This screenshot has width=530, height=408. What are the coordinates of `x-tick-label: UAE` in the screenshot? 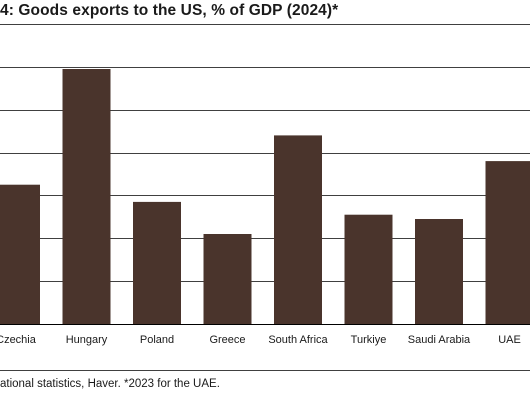 It's located at (509, 340).